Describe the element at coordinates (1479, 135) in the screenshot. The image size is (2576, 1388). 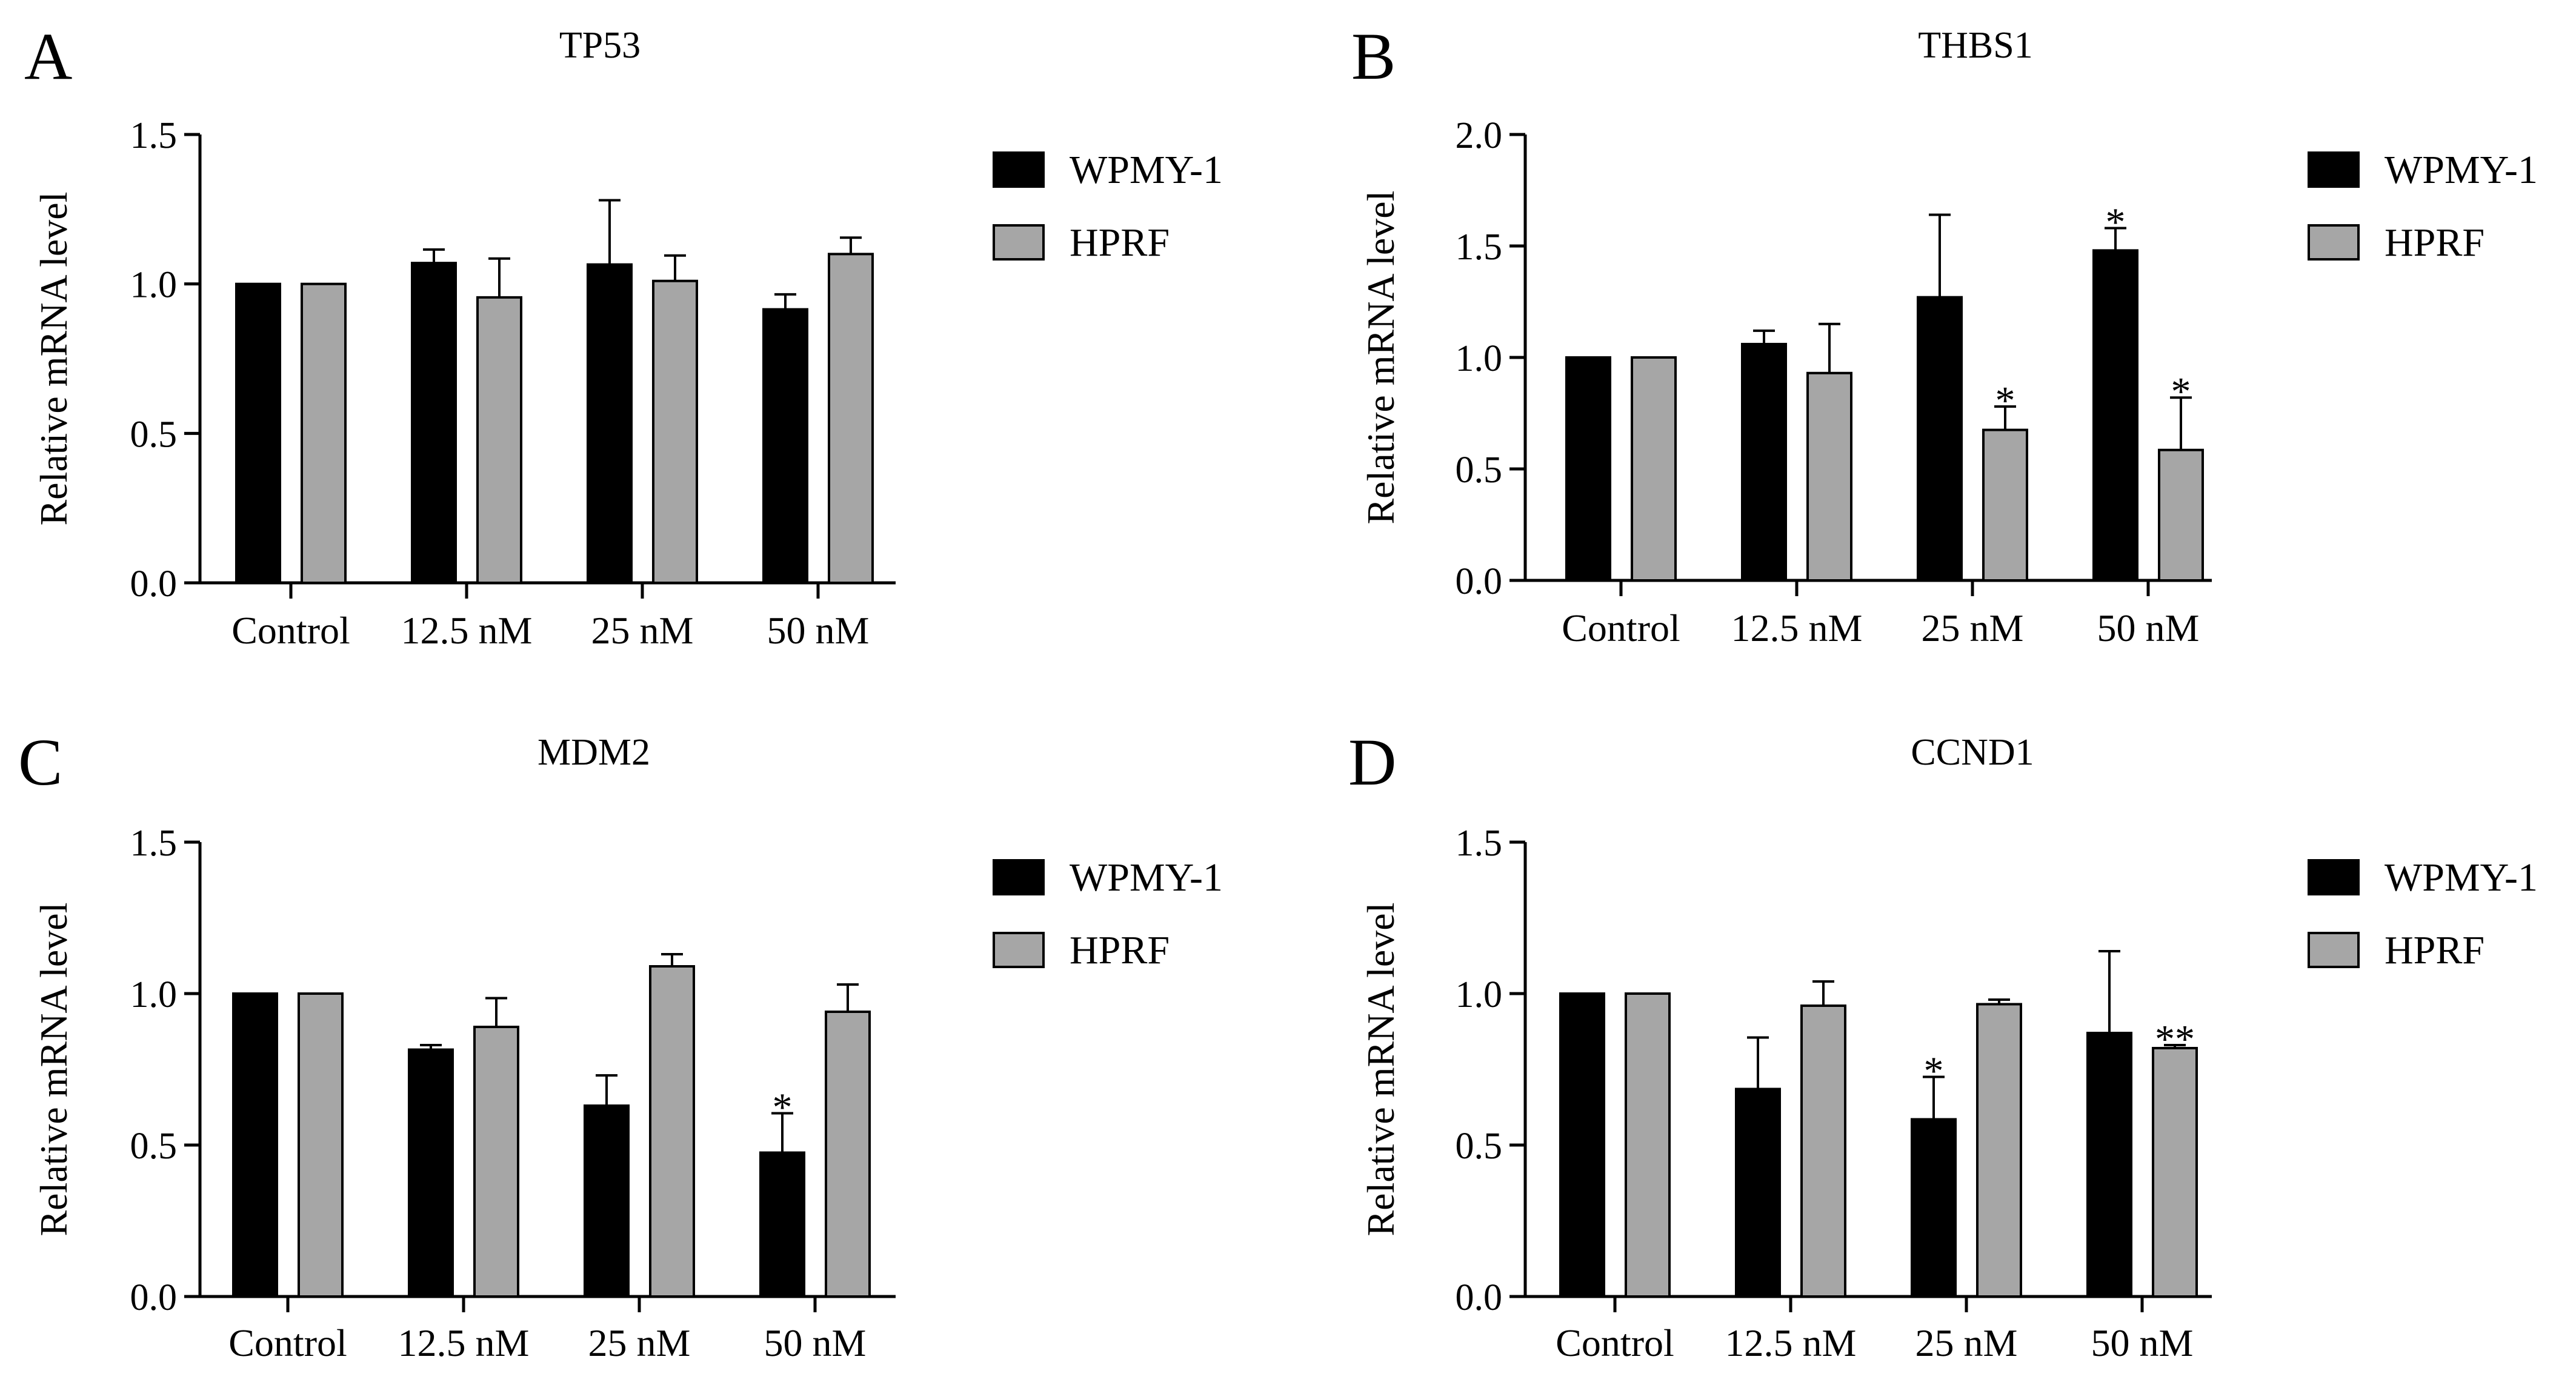
I see `y-tick-label: 2.0` at that location.